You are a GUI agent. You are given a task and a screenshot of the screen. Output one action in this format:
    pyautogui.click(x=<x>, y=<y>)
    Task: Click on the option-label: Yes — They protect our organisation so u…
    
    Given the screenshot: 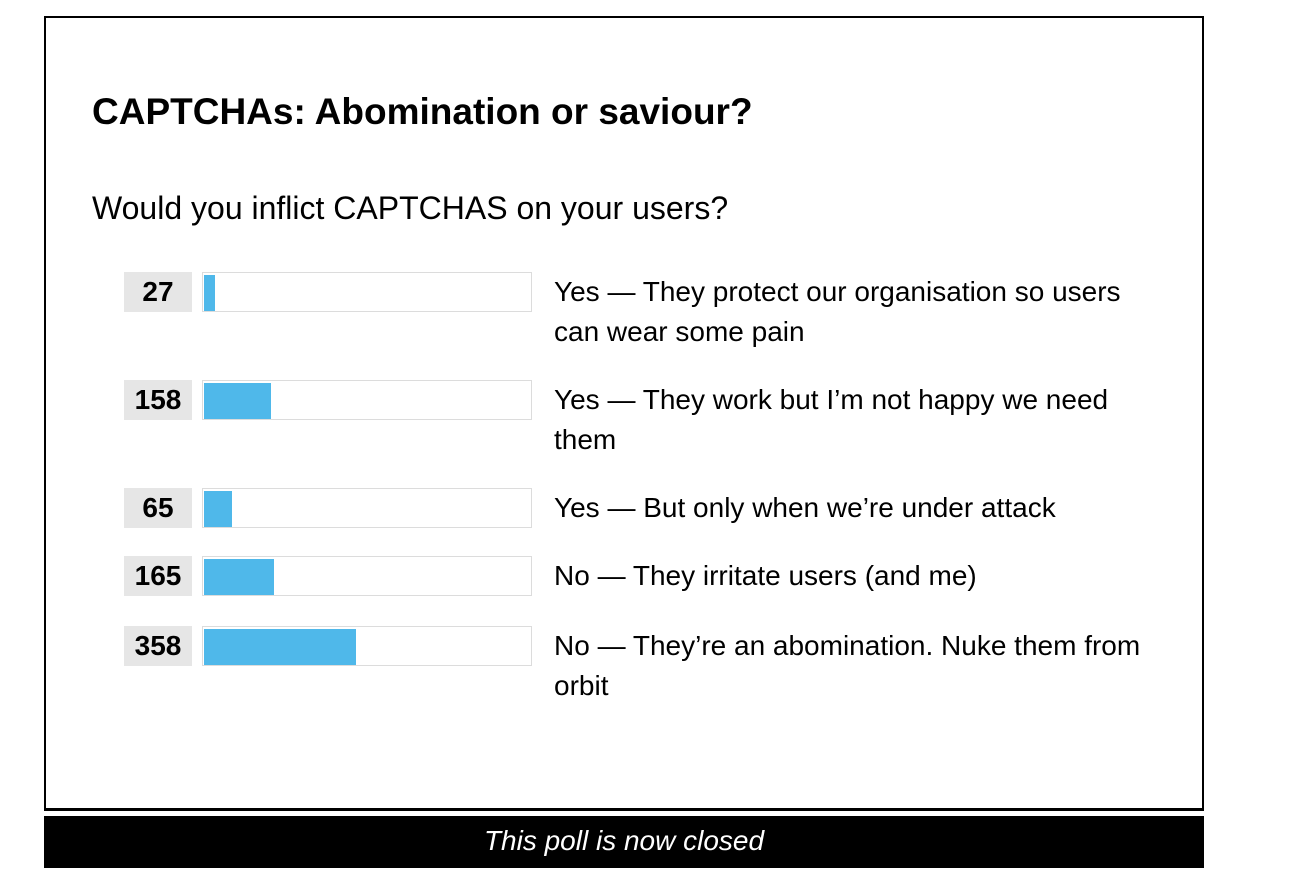 What is the action you would take?
    pyautogui.click(x=837, y=311)
    